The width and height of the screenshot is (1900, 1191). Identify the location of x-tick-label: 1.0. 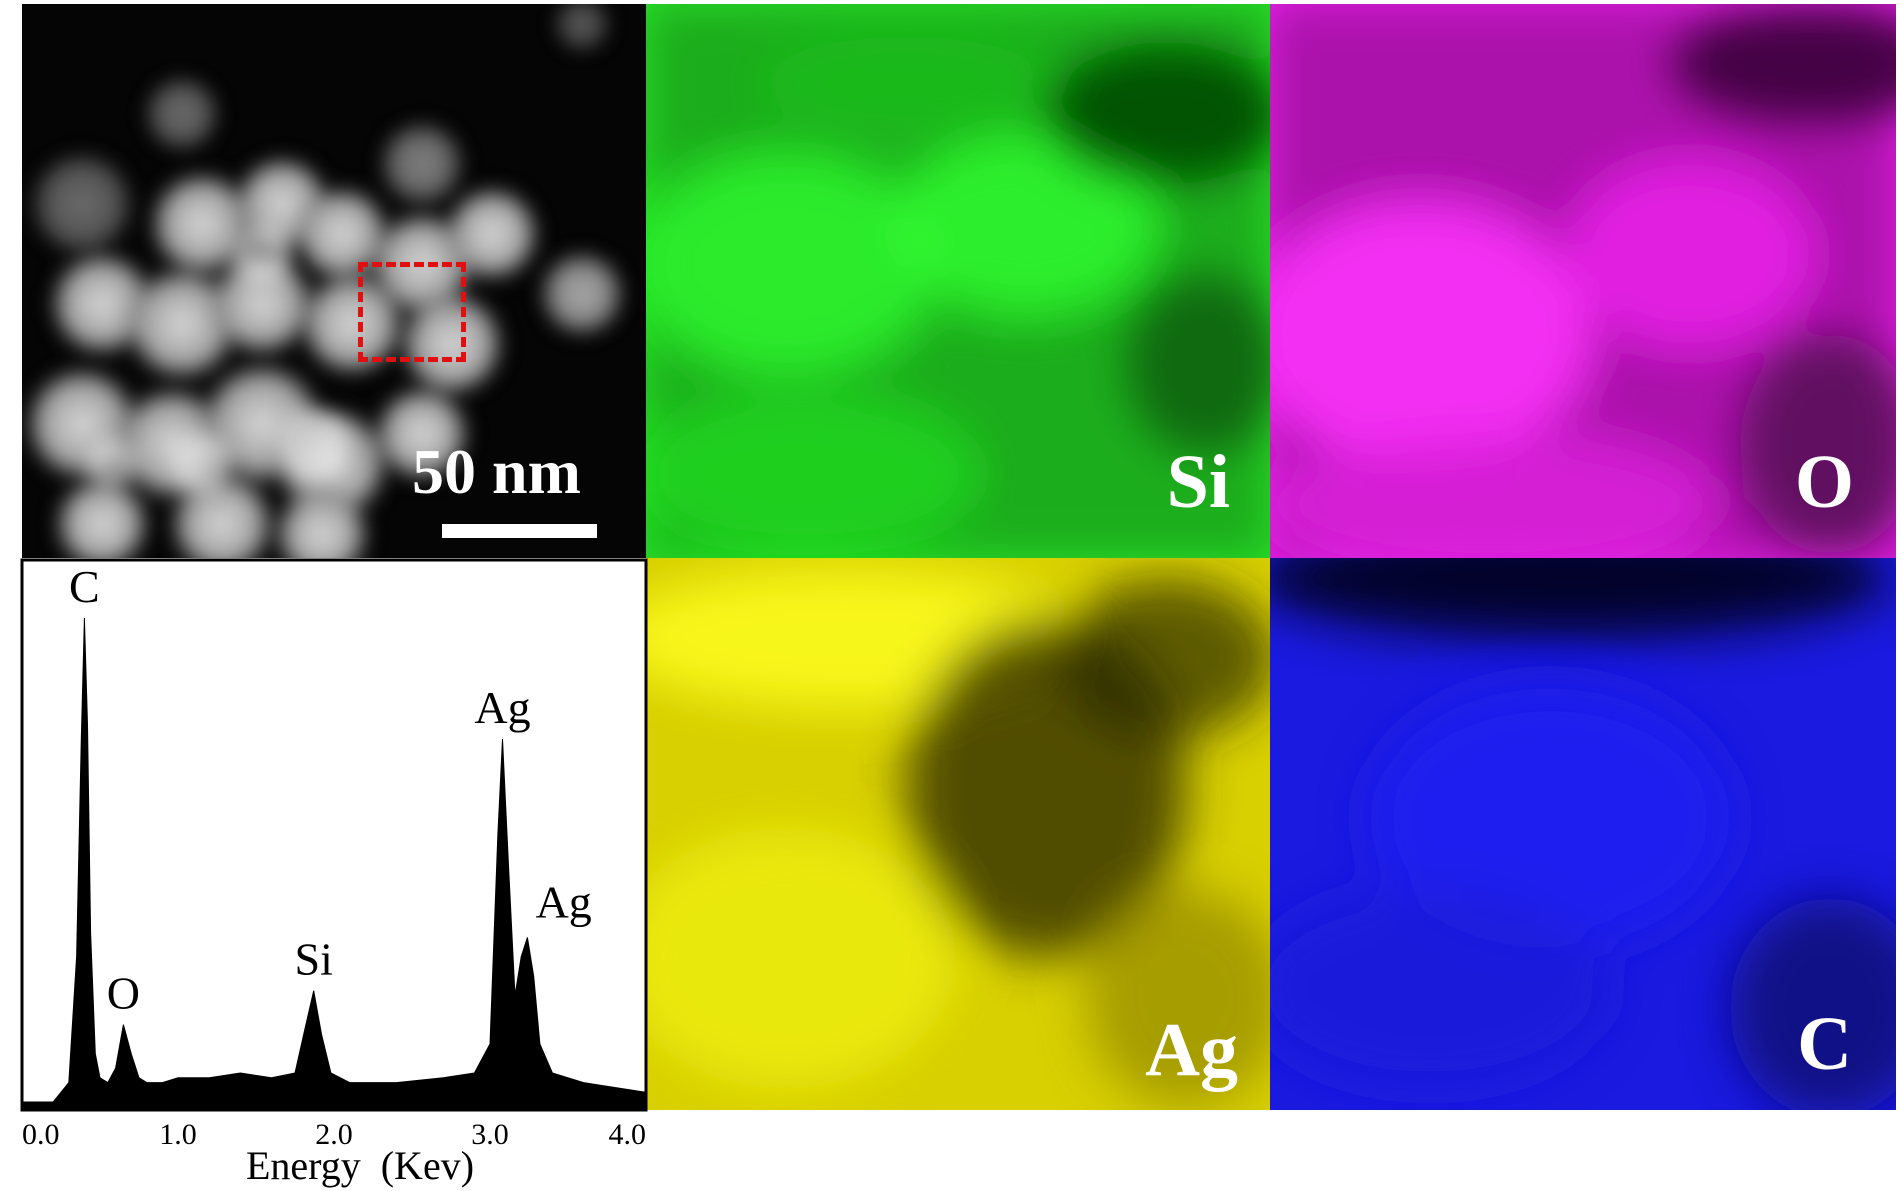
(178, 1134).